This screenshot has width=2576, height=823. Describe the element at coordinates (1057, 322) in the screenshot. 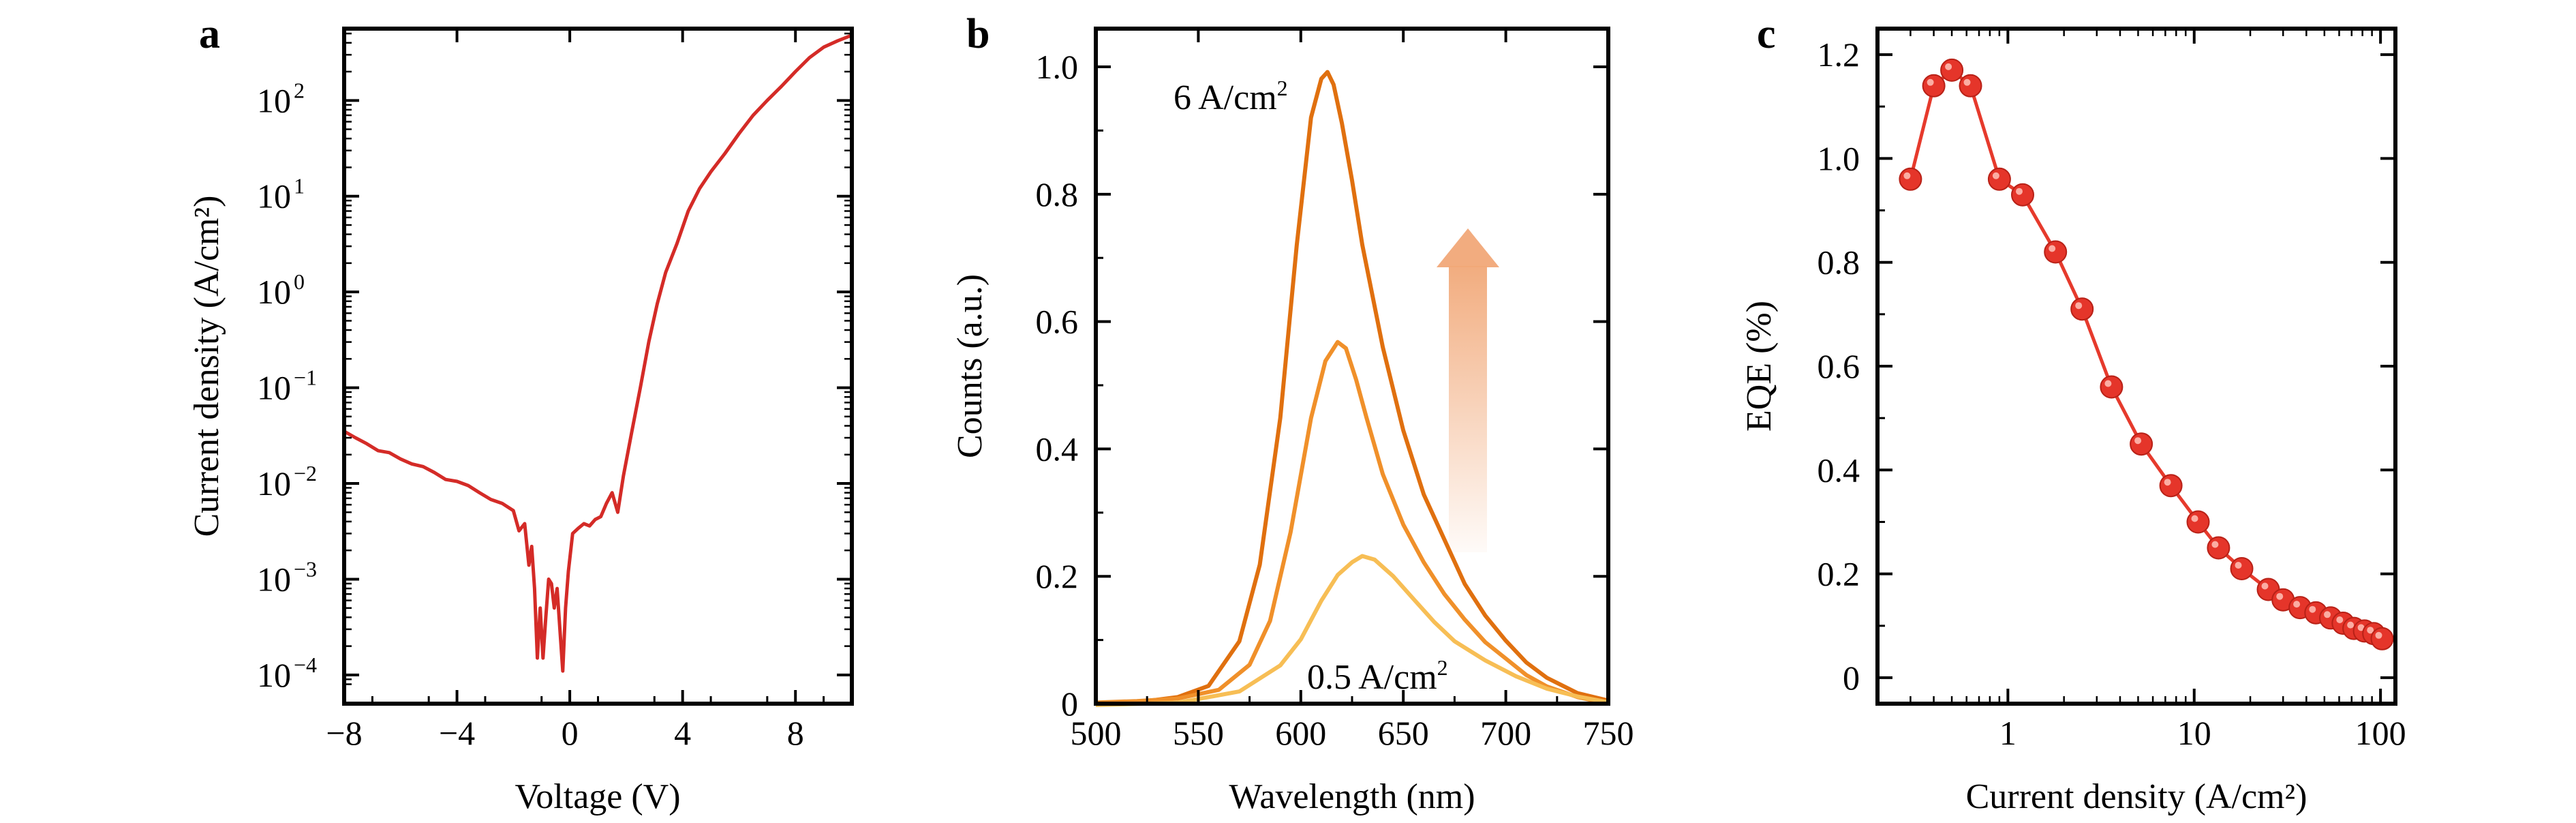

I see `panel-b-y-tick-label: 0.6` at that location.